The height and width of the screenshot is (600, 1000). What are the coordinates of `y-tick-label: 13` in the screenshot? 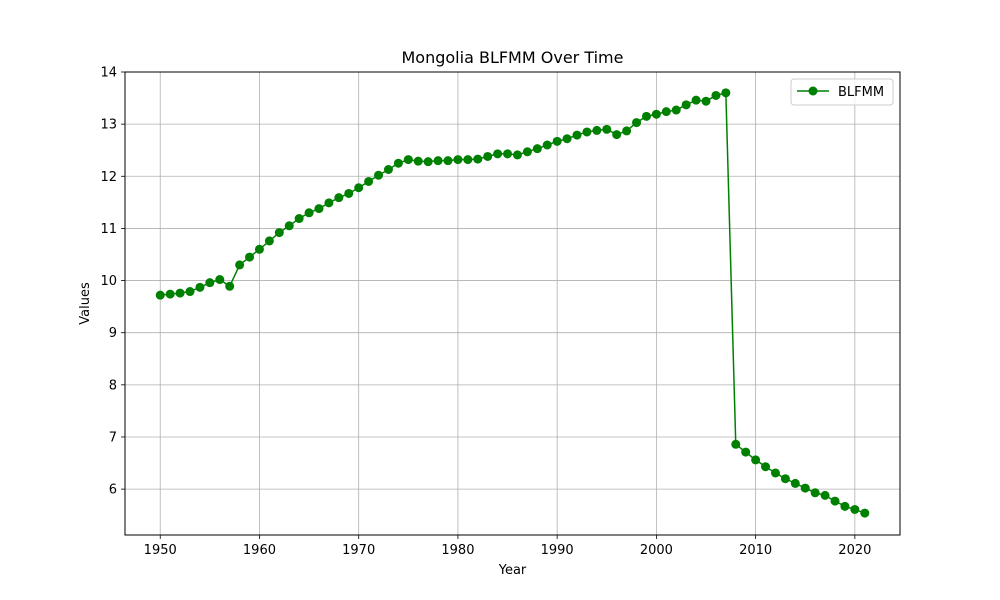 It's located at (108, 125).